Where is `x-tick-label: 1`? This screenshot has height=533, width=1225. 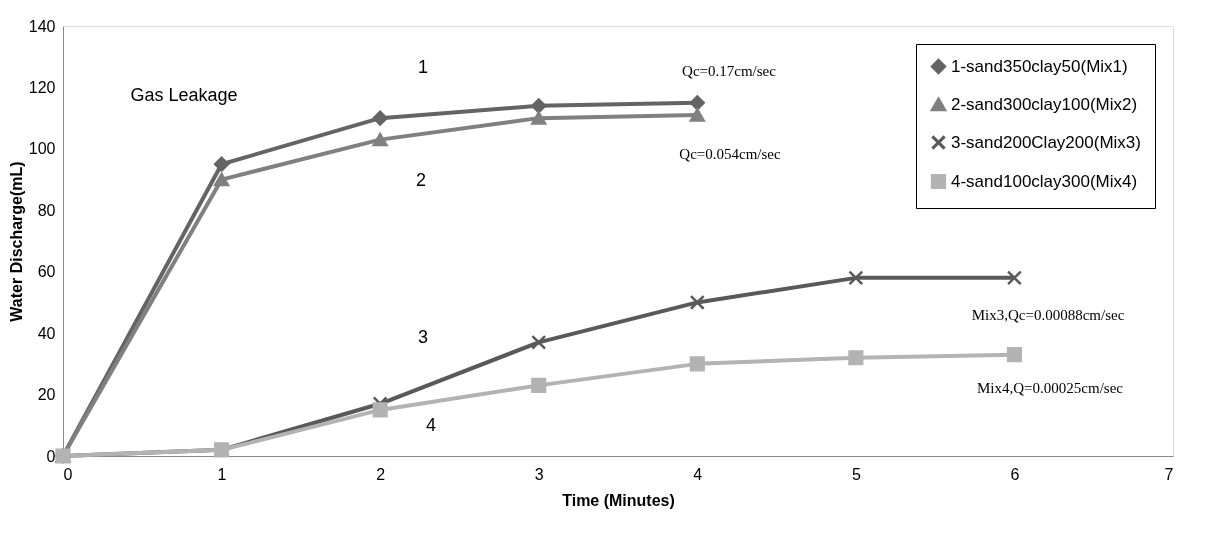
x-tick-label: 1 is located at coordinates (222, 474).